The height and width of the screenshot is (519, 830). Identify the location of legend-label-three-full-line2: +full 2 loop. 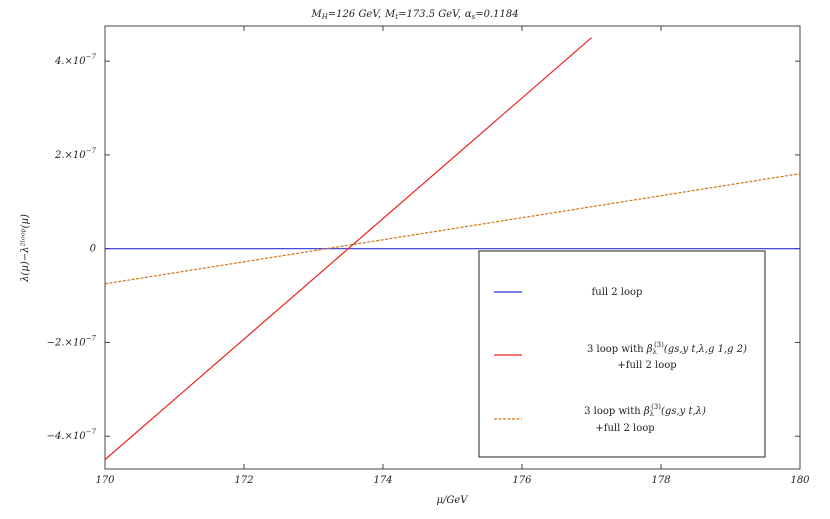
(646, 365).